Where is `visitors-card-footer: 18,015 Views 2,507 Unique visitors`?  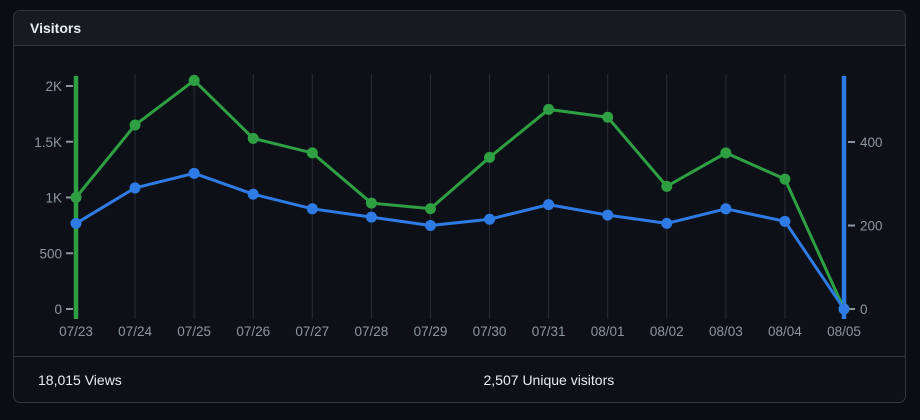
visitors-card-footer: 18,015 Views 2,507 Unique visitors is located at coordinates (459, 379).